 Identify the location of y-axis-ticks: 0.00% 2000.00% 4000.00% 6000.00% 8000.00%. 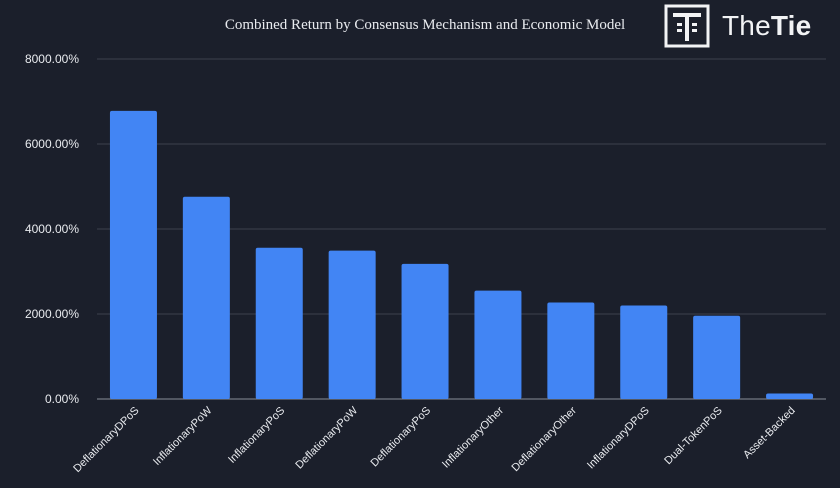
(52, 229).